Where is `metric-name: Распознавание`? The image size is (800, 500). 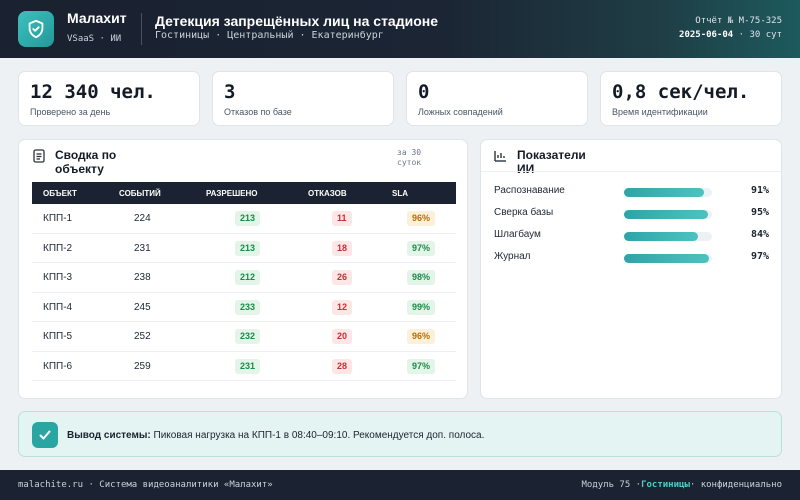 metric-name: Распознавание is located at coordinates (529, 190).